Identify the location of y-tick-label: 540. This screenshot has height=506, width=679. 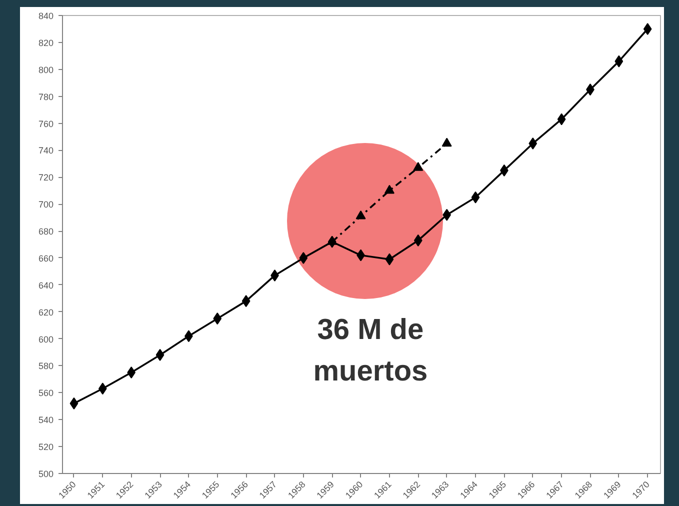
(46, 420).